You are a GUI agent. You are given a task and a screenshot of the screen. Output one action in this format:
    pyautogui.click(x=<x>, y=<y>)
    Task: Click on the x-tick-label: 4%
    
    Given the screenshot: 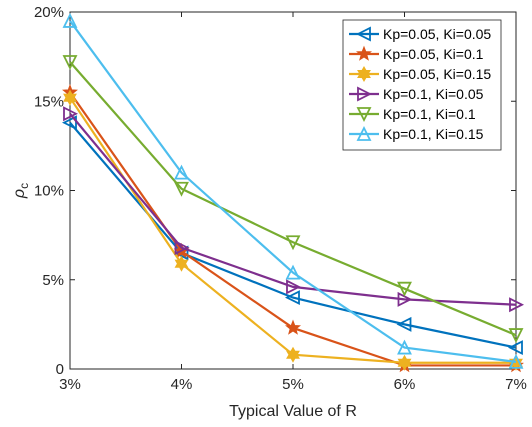 What is the action you would take?
    pyautogui.click(x=182, y=384)
    